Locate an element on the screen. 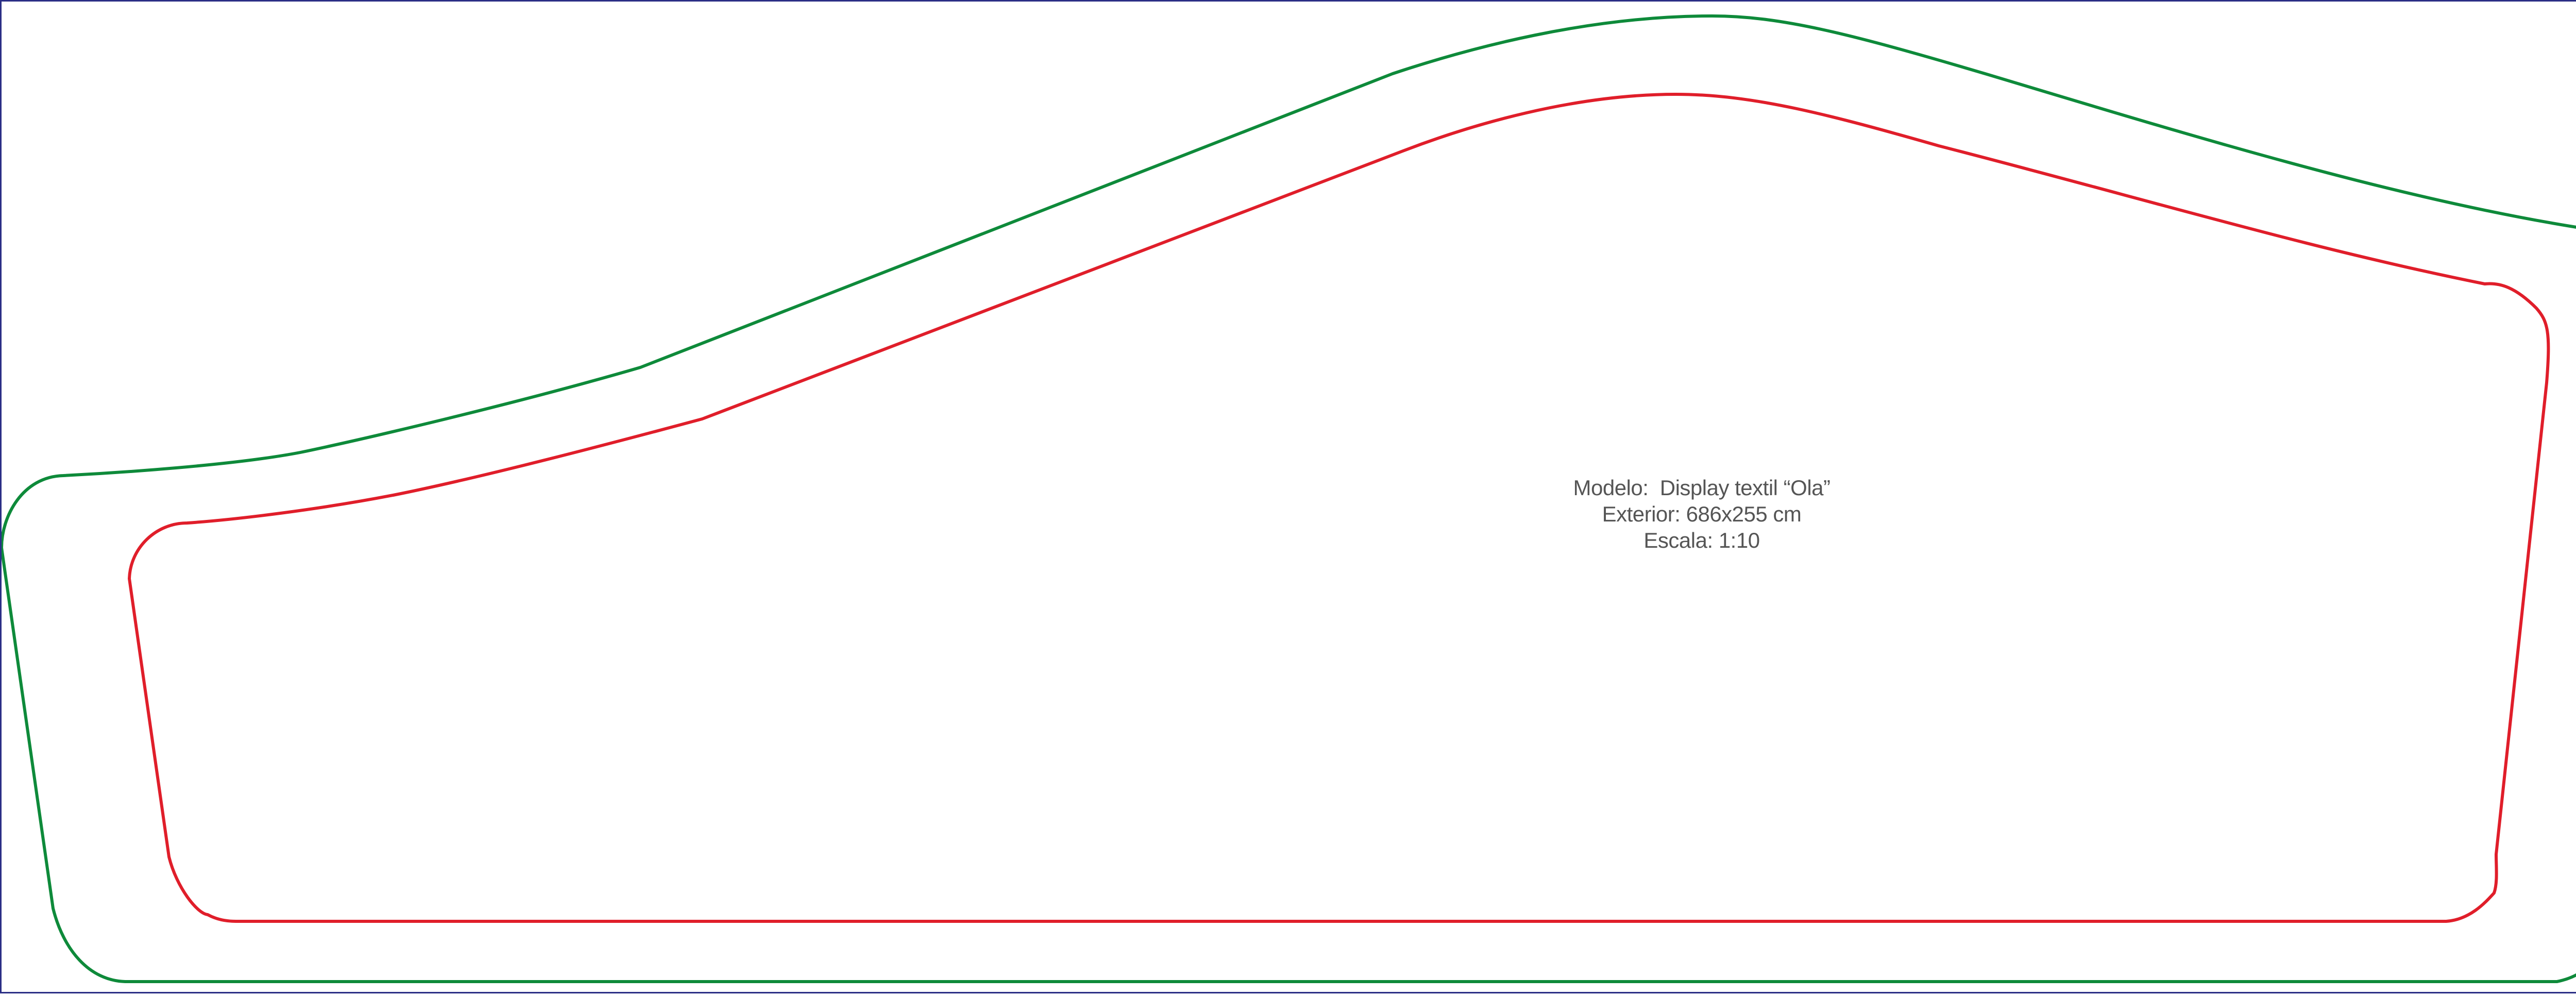 This screenshot has width=2576, height=995. exterior-dimensions-label: Exterior: 686x255 cm is located at coordinates (1702, 514).